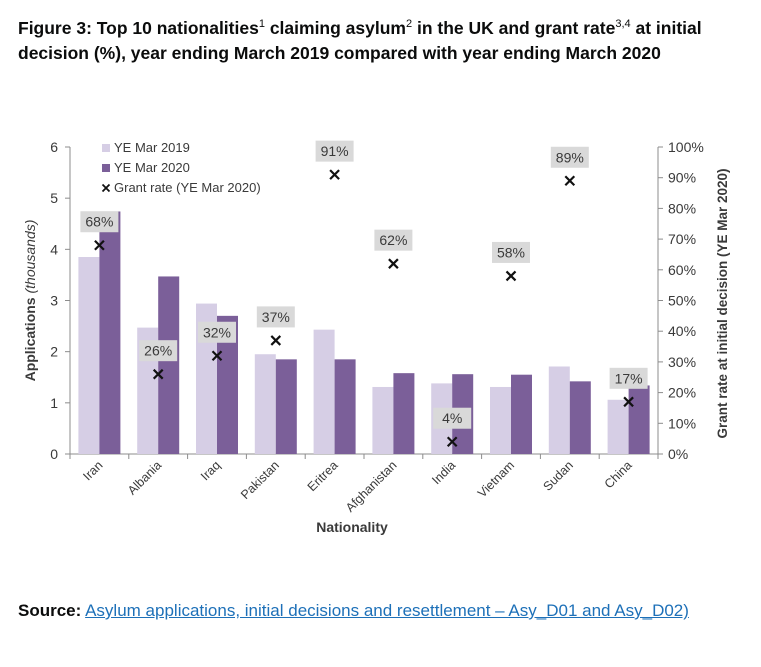 This screenshot has width=761, height=667. What do you see at coordinates (54, 147) in the screenshot?
I see `y-tick-label: 6` at bounding box center [54, 147].